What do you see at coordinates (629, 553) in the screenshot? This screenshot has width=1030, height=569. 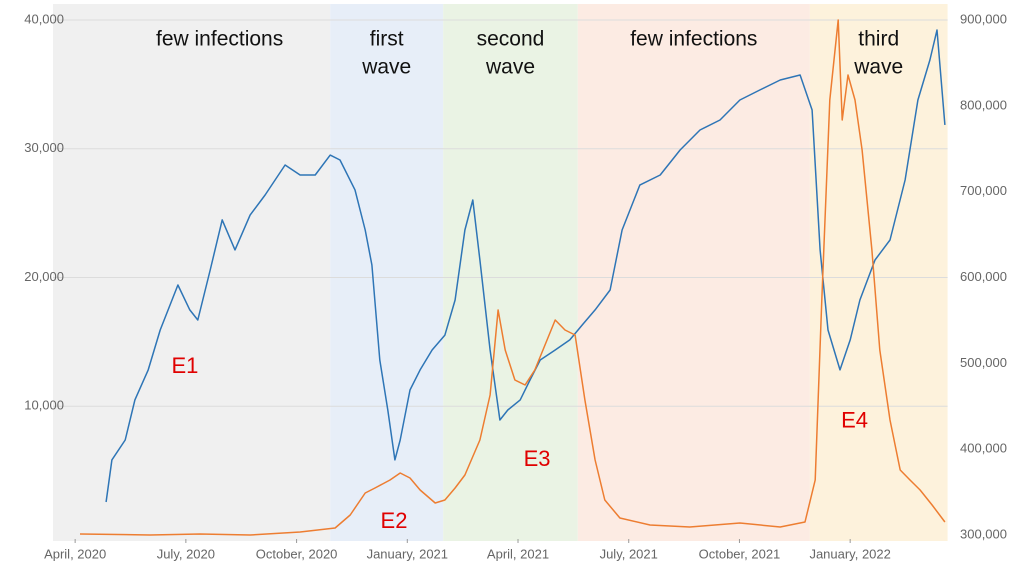 I see `x-tick-label: July, 2021` at bounding box center [629, 553].